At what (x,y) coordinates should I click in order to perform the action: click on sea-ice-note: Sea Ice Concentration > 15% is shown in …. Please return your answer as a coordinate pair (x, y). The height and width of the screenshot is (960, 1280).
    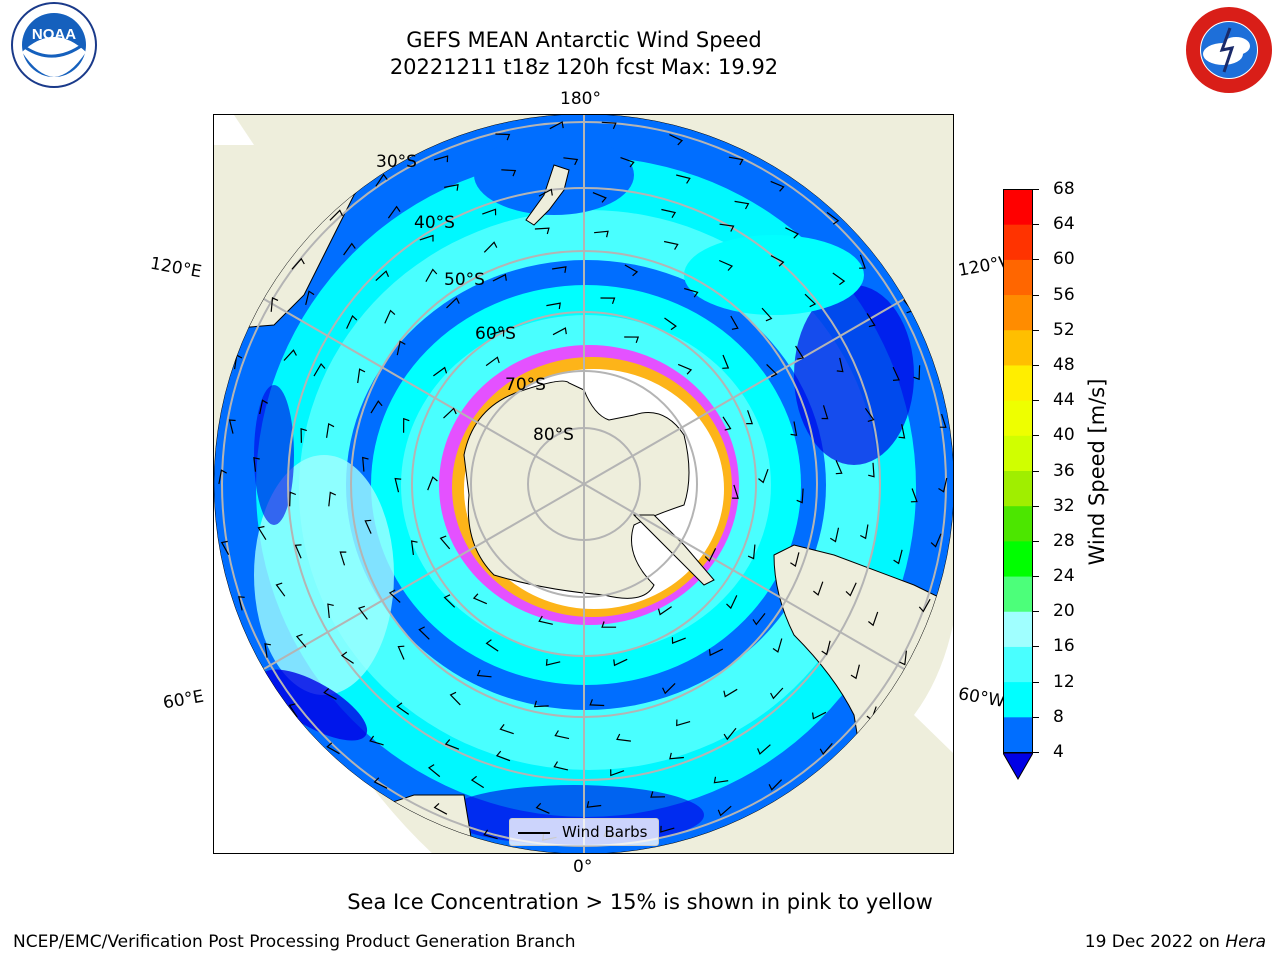
    Looking at the image, I should click on (640, 902).